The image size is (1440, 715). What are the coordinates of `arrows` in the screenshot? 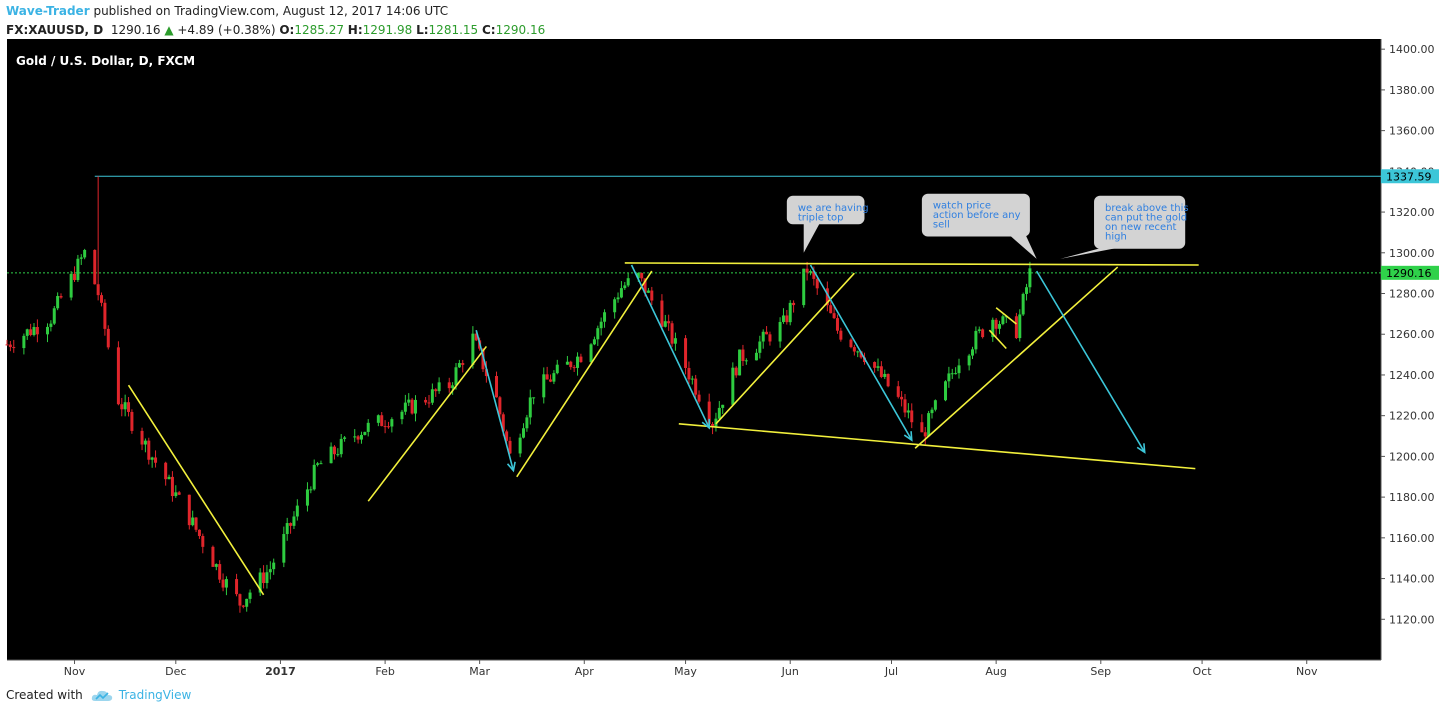 It's located at (810, 368).